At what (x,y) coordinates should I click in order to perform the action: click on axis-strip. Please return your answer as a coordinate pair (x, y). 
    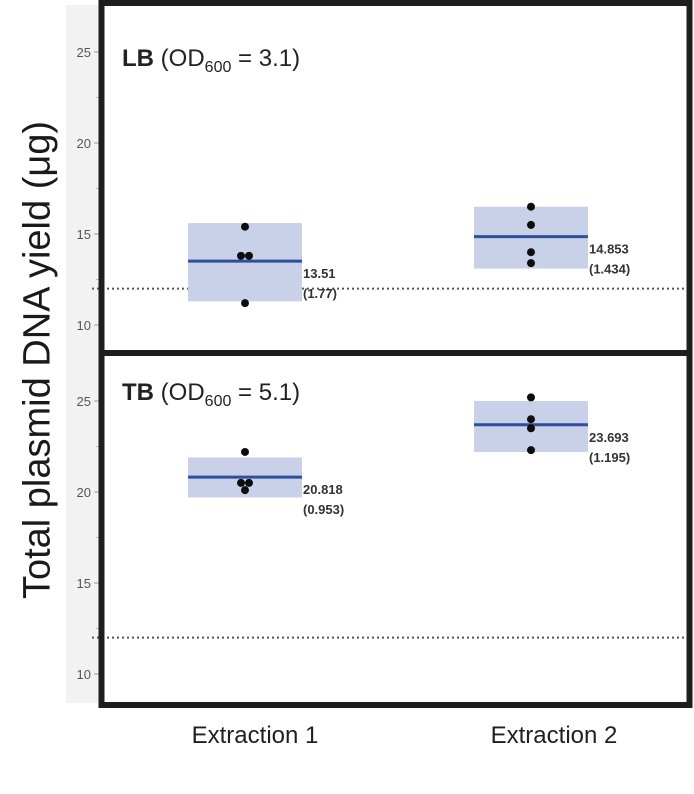
    Looking at the image, I should click on (83, 354).